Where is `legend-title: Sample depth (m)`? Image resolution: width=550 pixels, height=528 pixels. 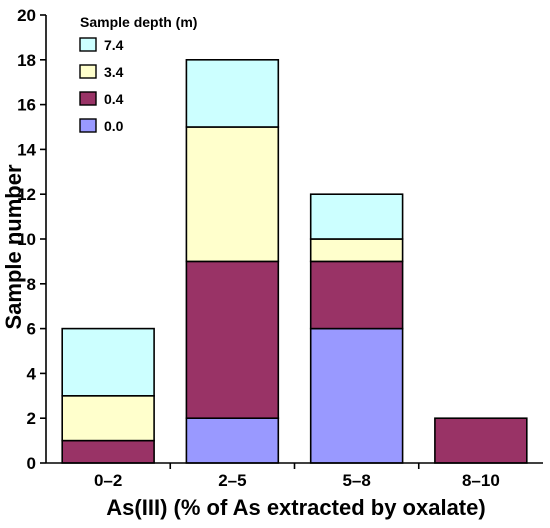 legend-title: Sample depth (m) is located at coordinates (138, 22).